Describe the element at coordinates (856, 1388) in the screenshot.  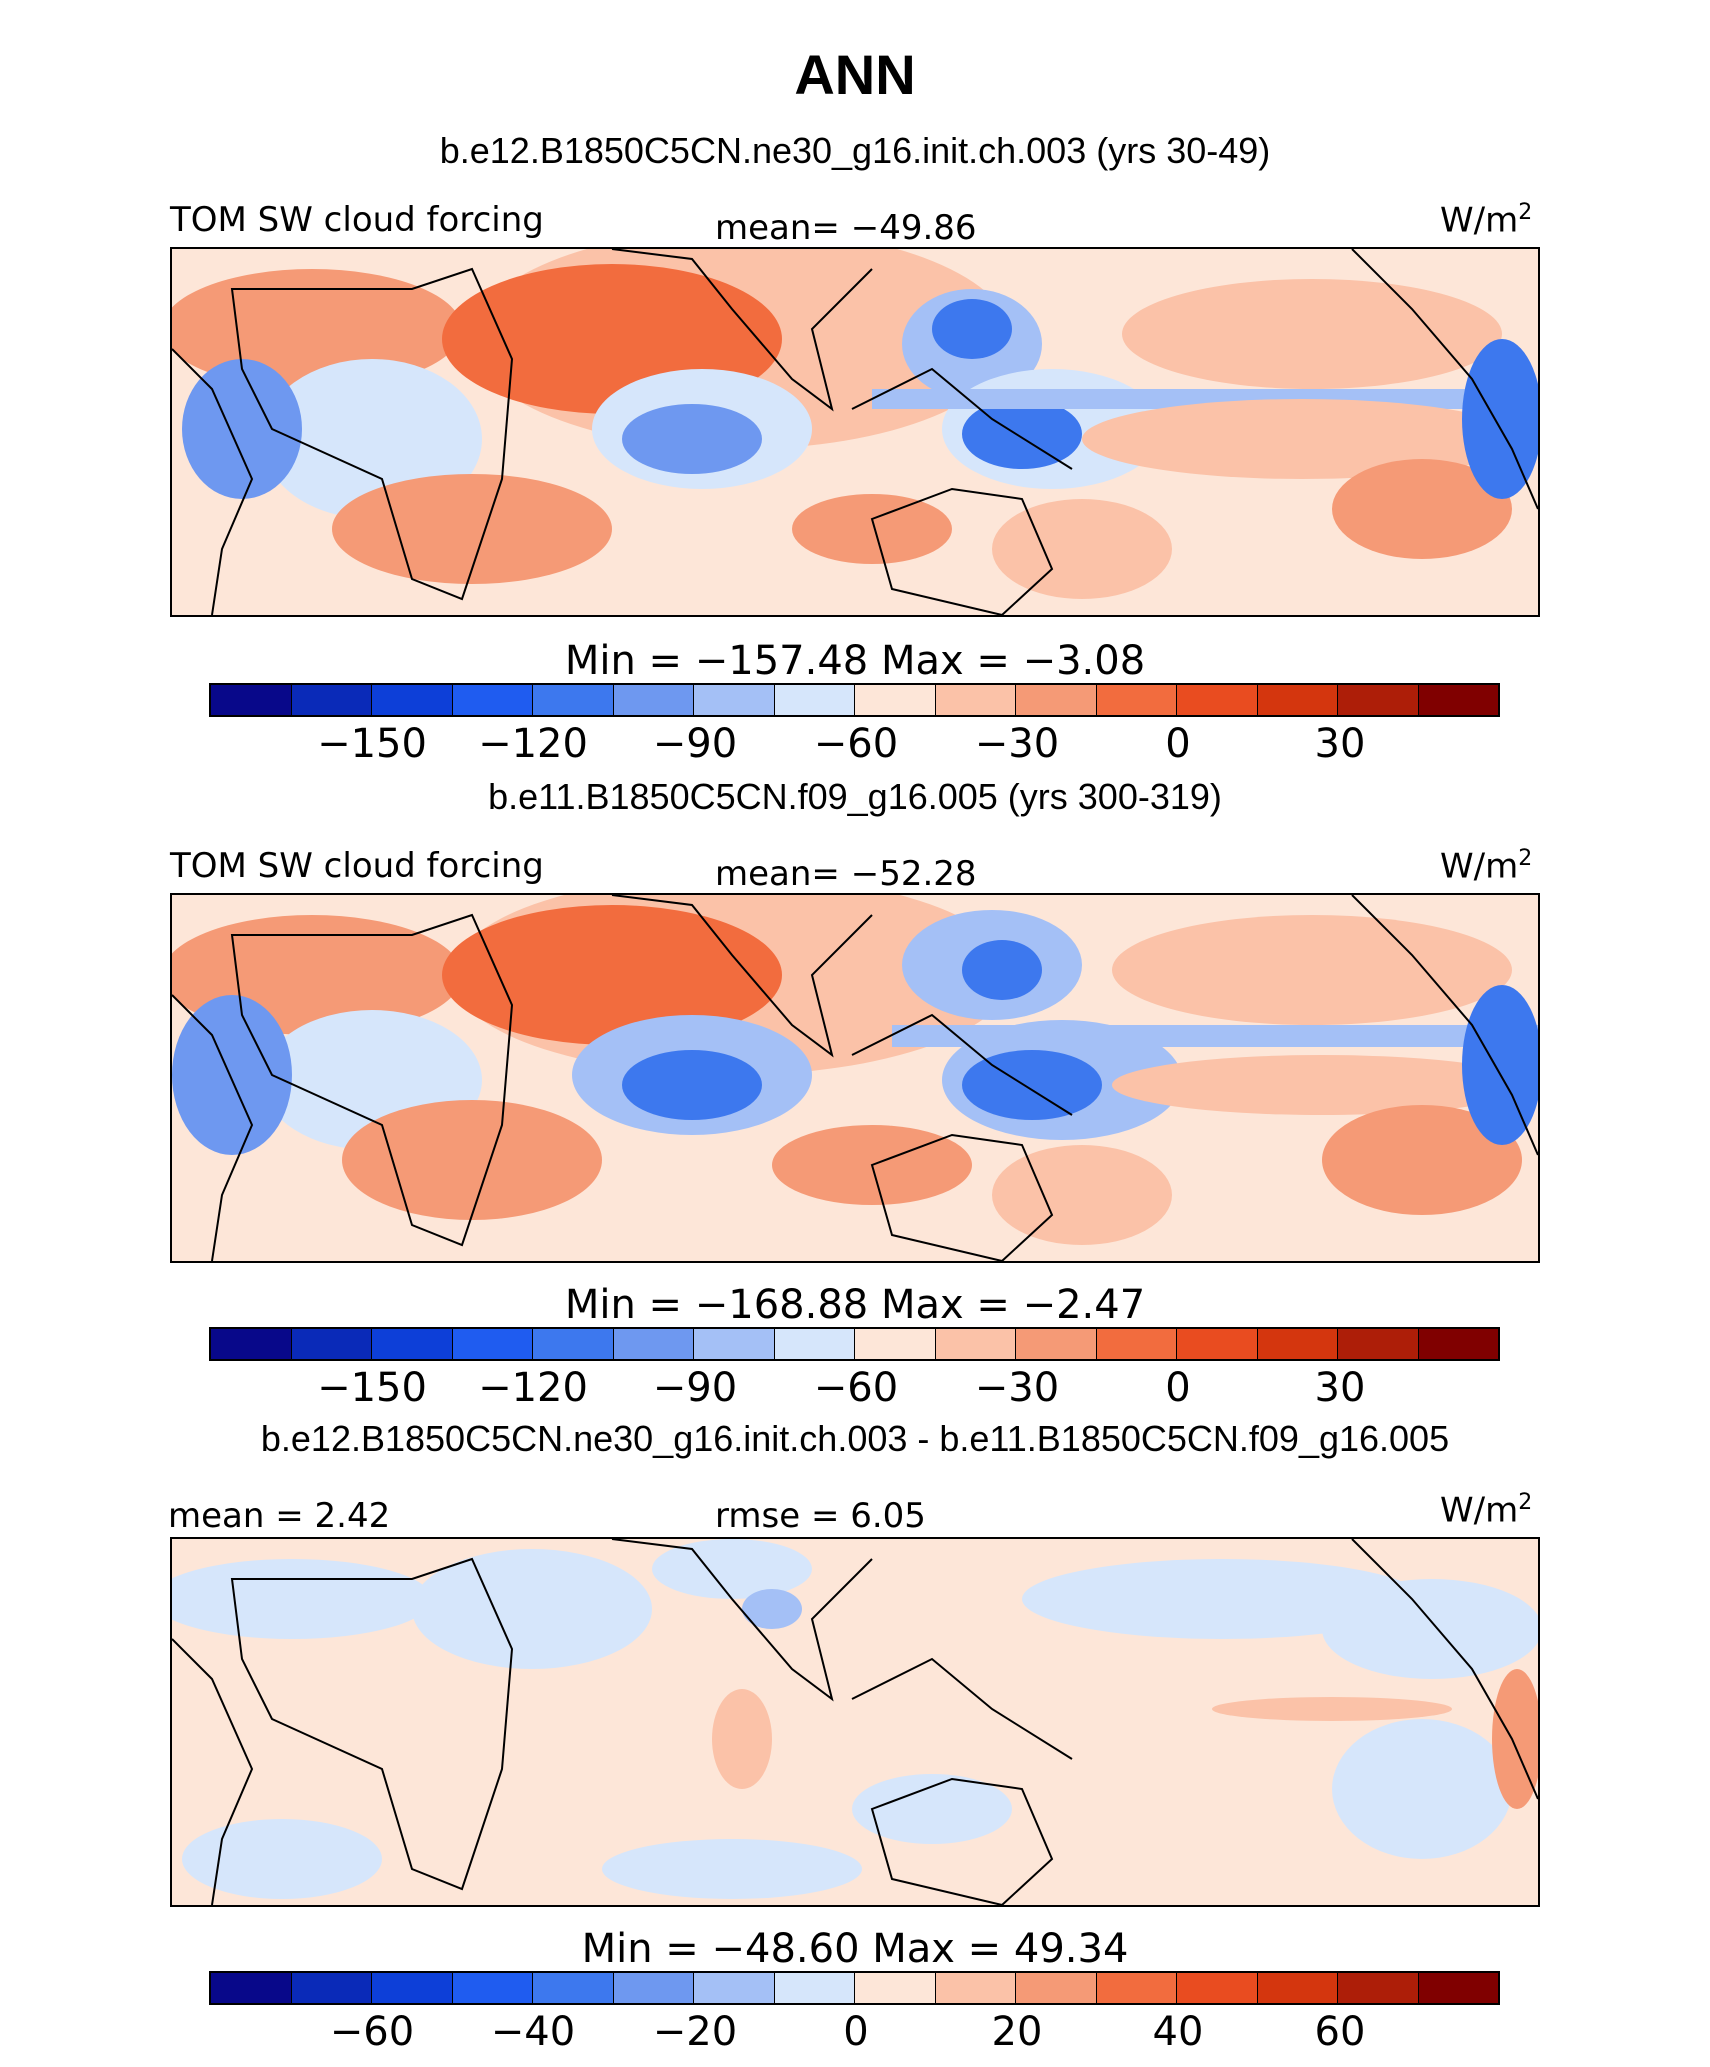
I see `panel-2-colorbar-tick: −60` at that location.